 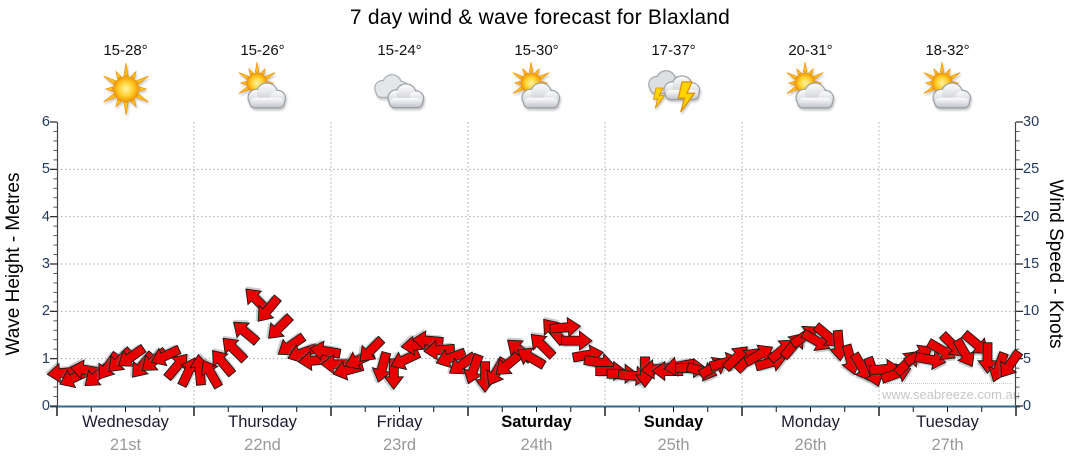 What do you see at coordinates (45, 169) in the screenshot?
I see `wave-height-tick-label: 5` at bounding box center [45, 169].